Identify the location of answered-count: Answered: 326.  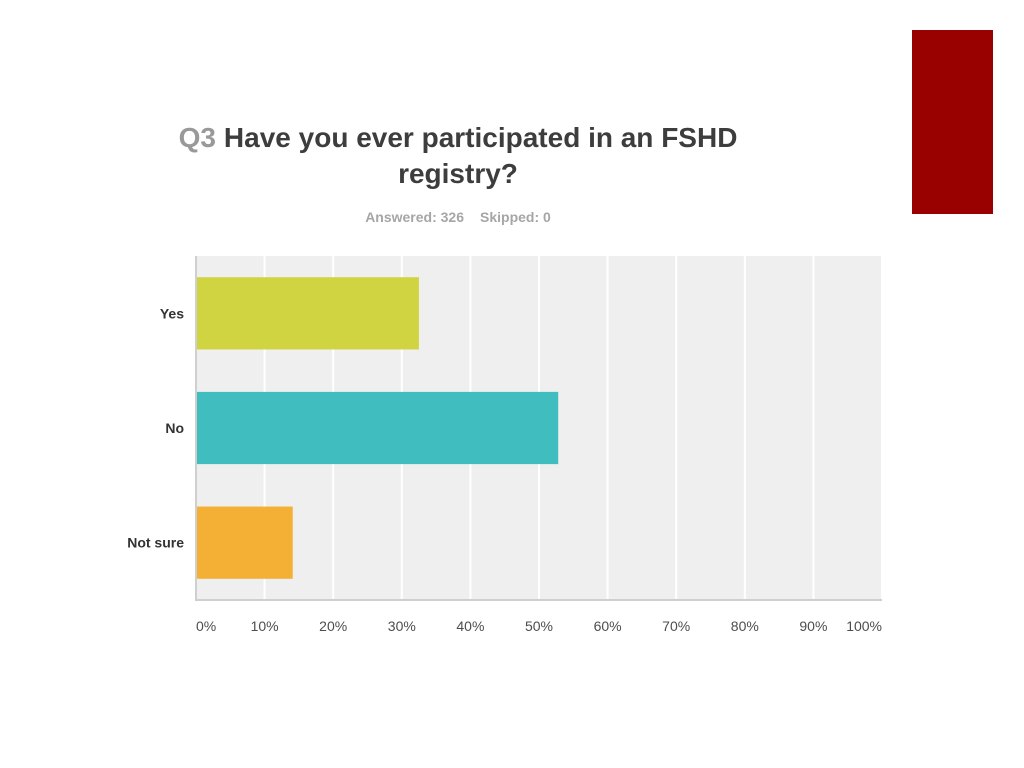
(415, 217).